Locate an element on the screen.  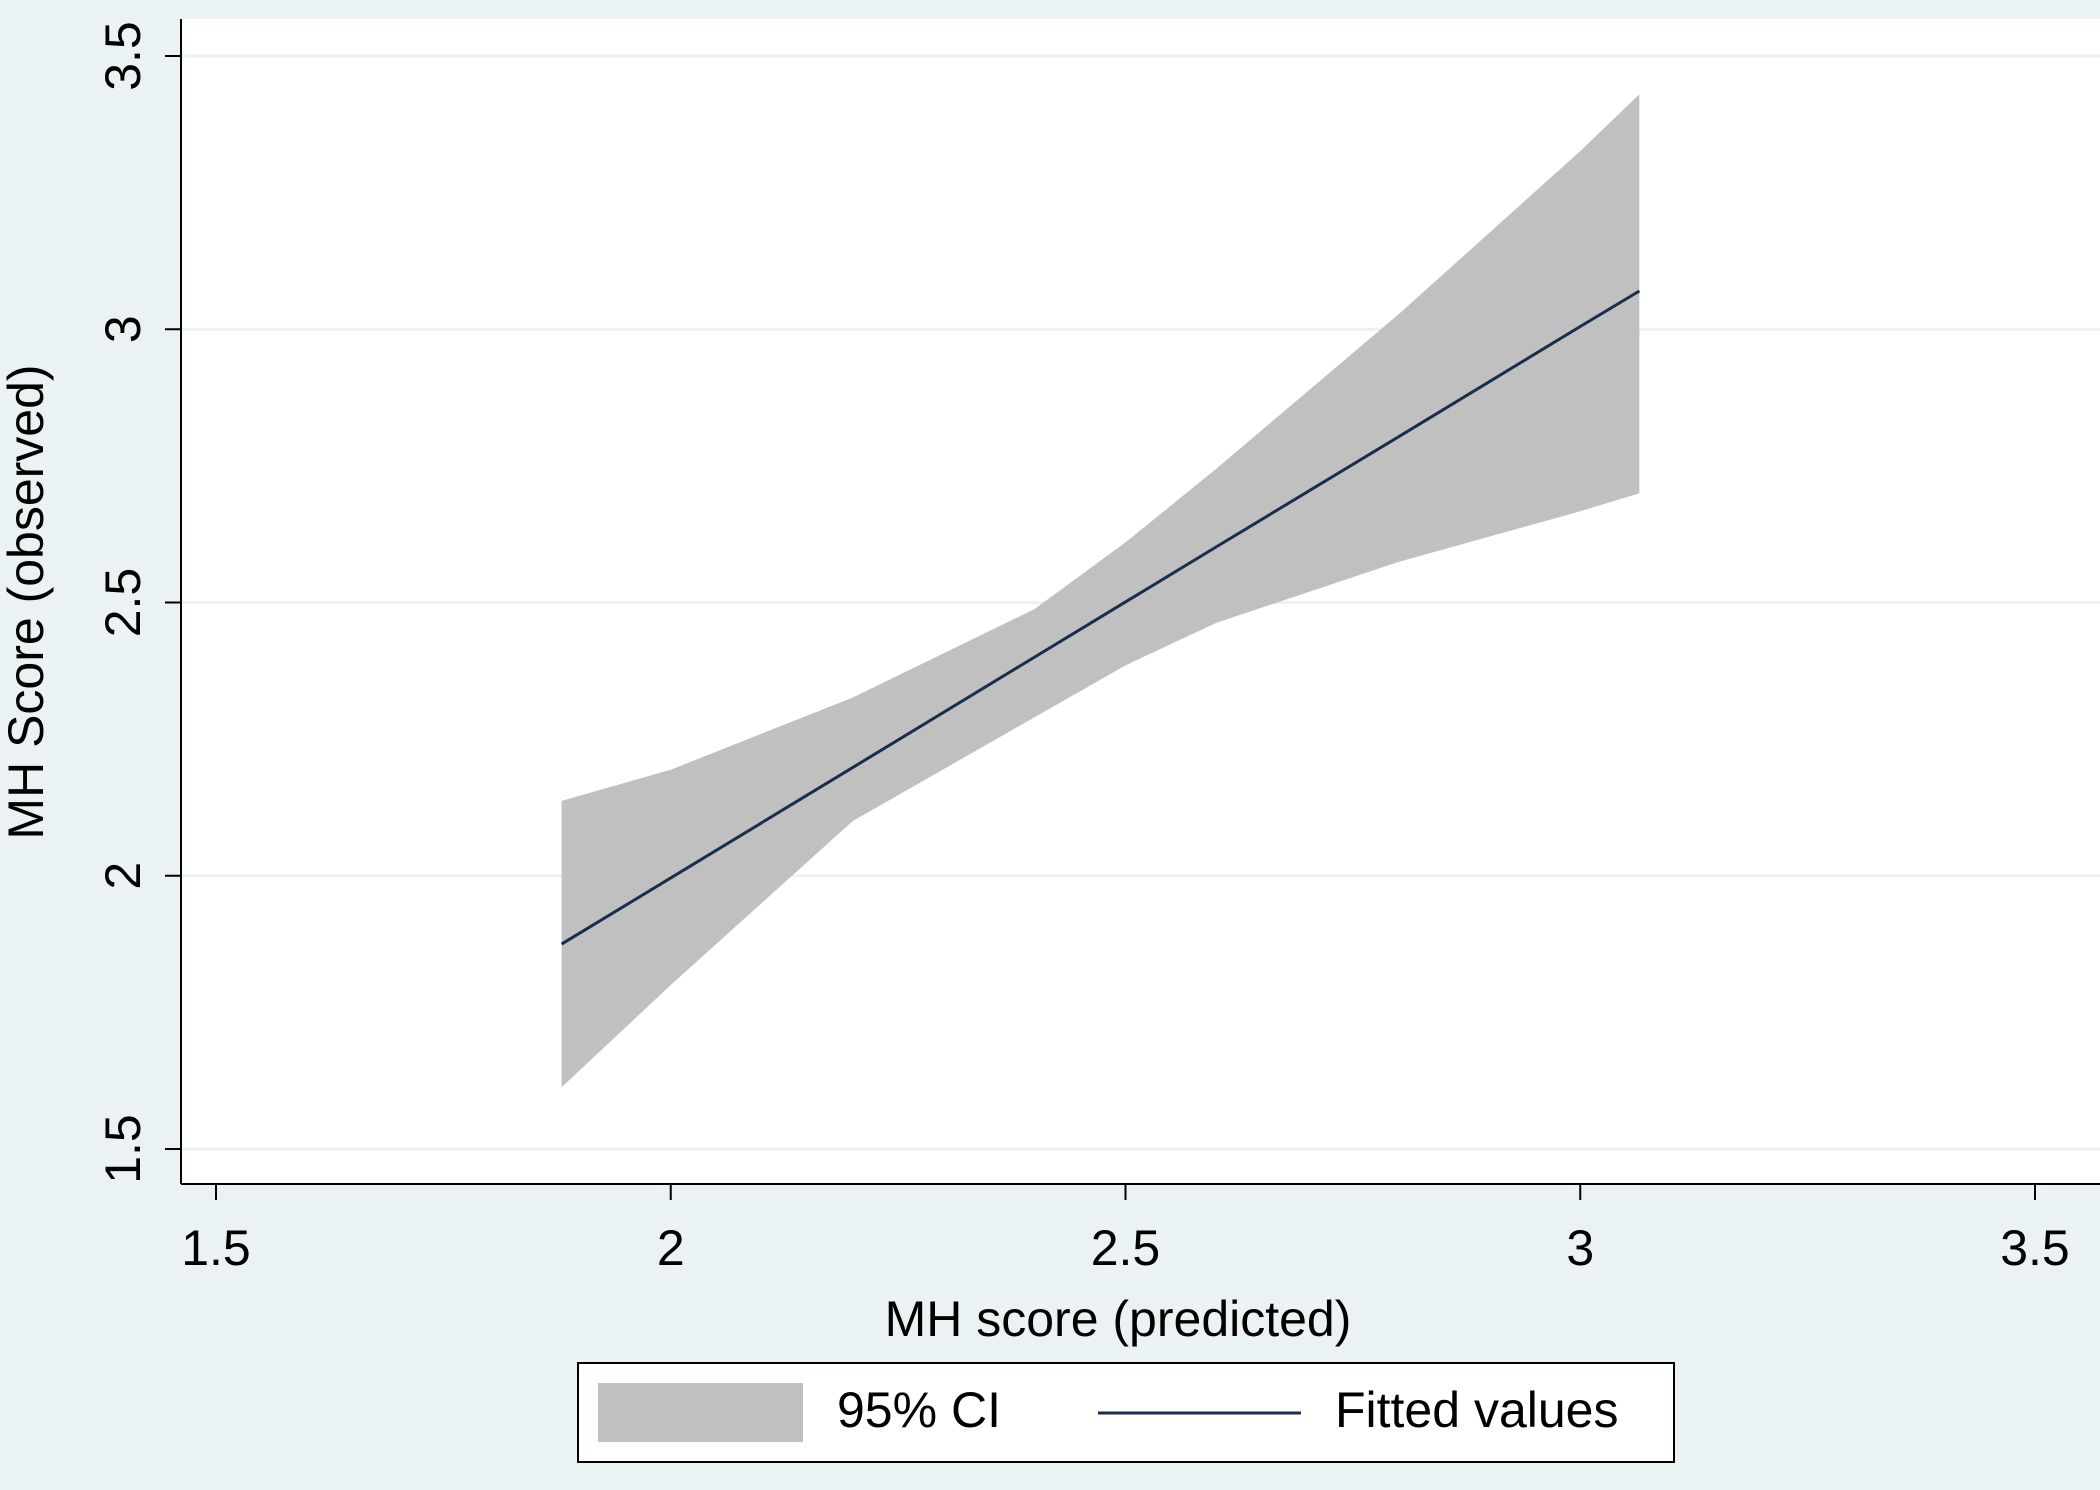
x-tick-label: 3 is located at coordinates (1580, 1248).